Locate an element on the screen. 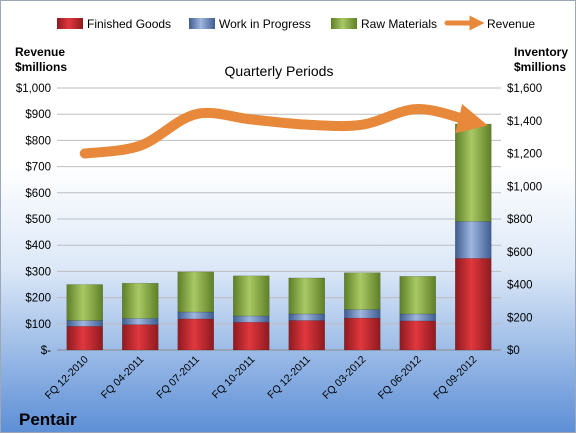  left-tick-label: $600 is located at coordinates (38, 194).